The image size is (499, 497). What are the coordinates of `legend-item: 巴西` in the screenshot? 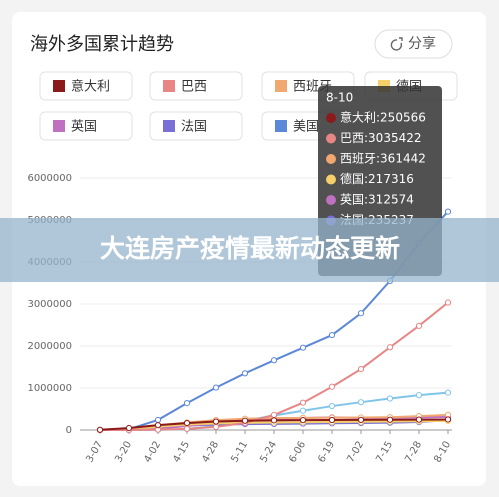 It's located at (196, 86).